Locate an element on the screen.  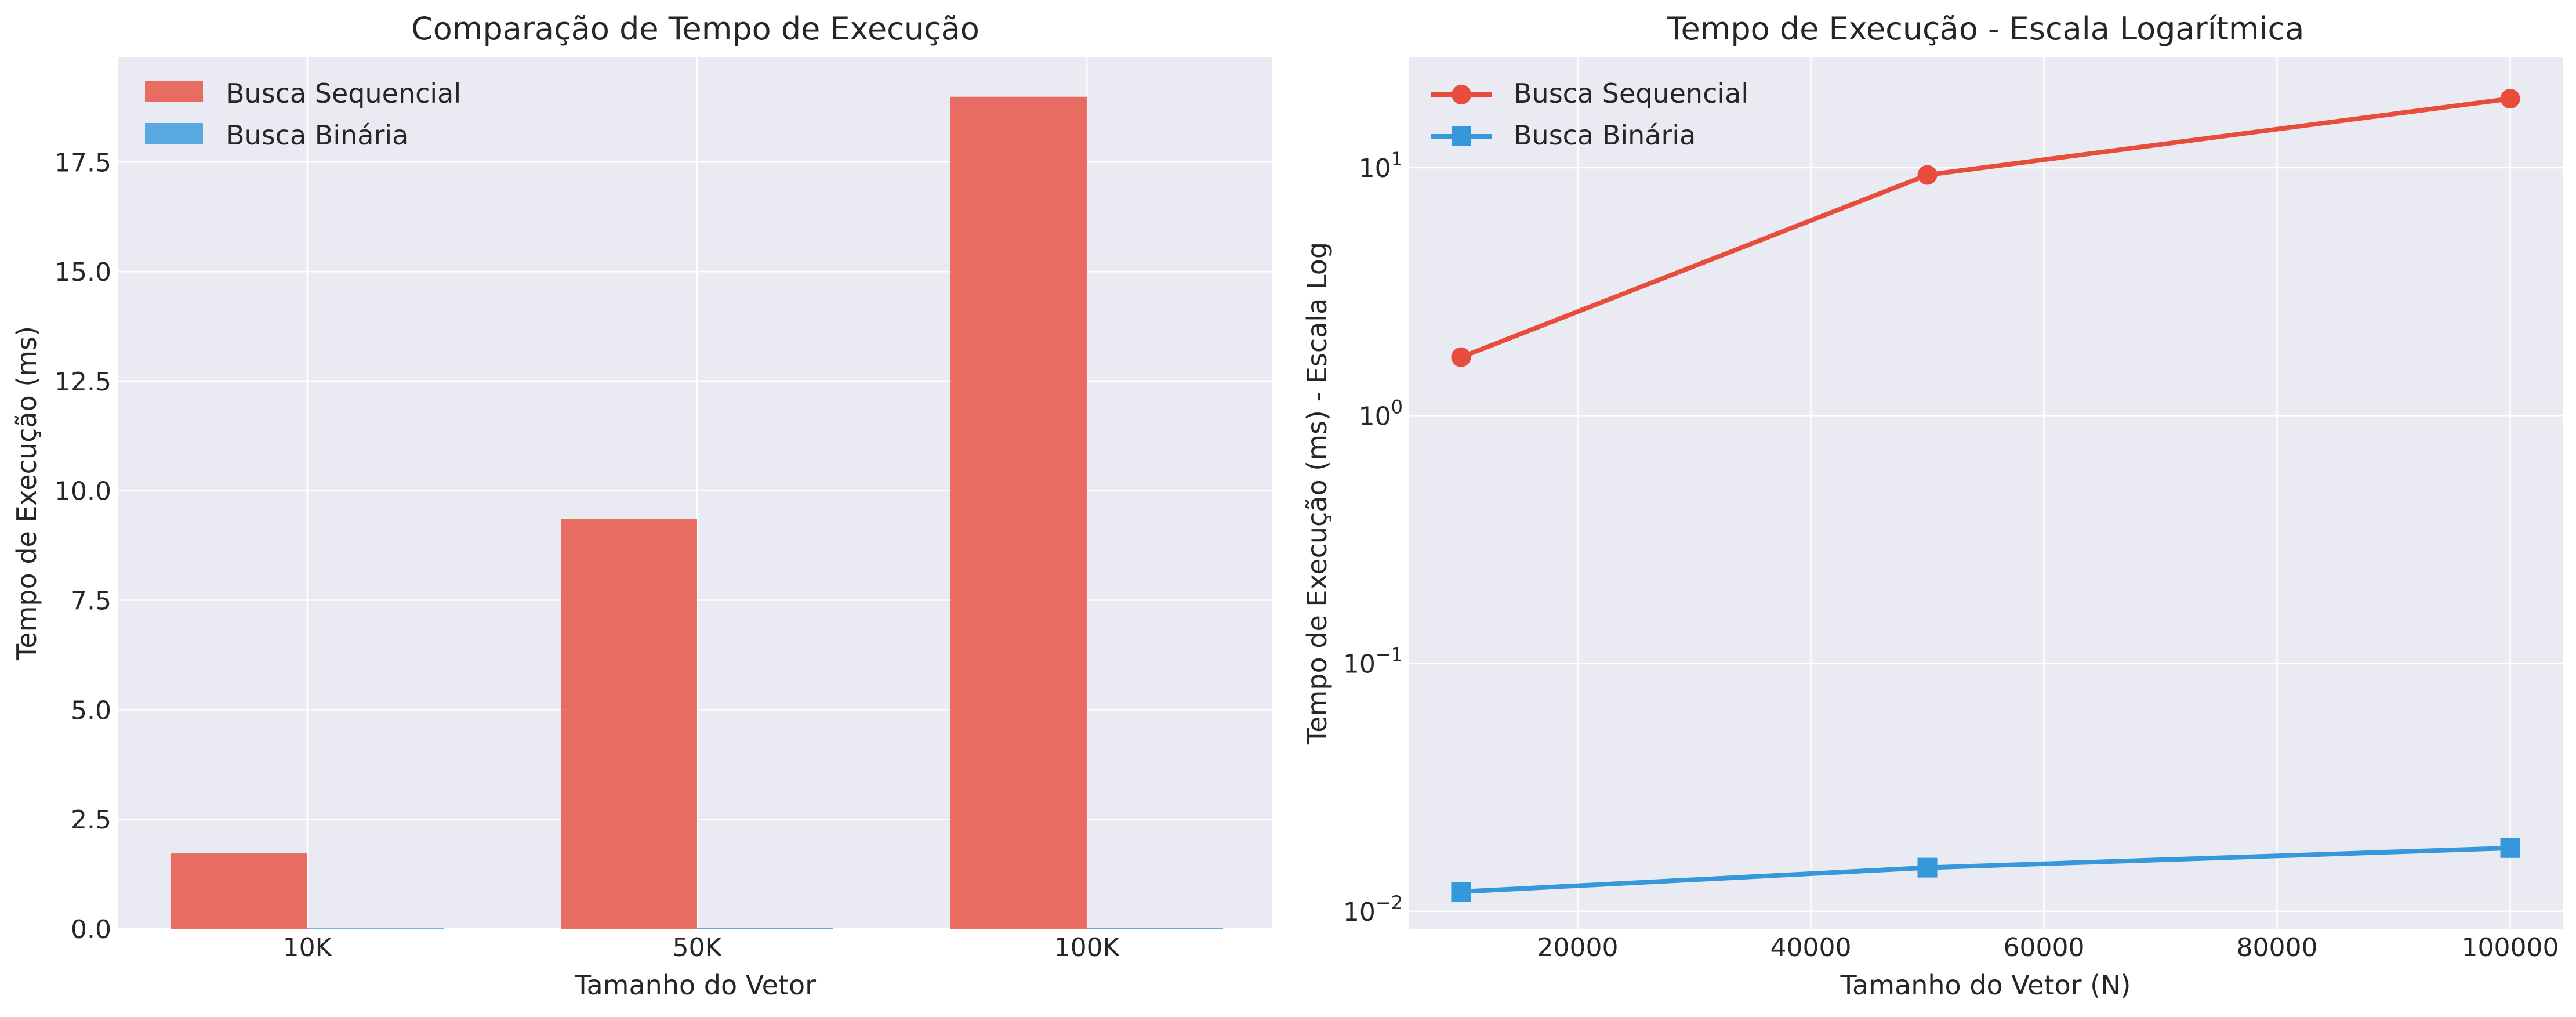
bar-busca-binaria-10k is located at coordinates (375, 928).